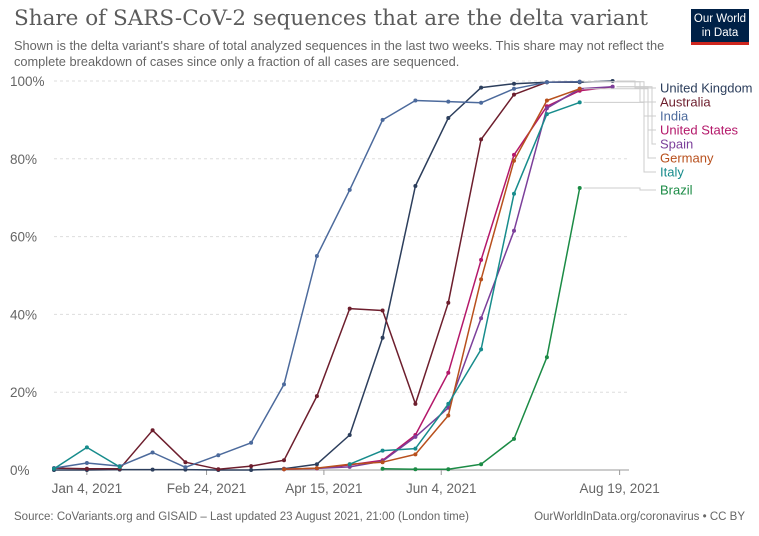 Image resolution: width=759 pixels, height=536 pixels. I want to click on legend-label-united-kingdom: United Kingdom, so click(706, 88).